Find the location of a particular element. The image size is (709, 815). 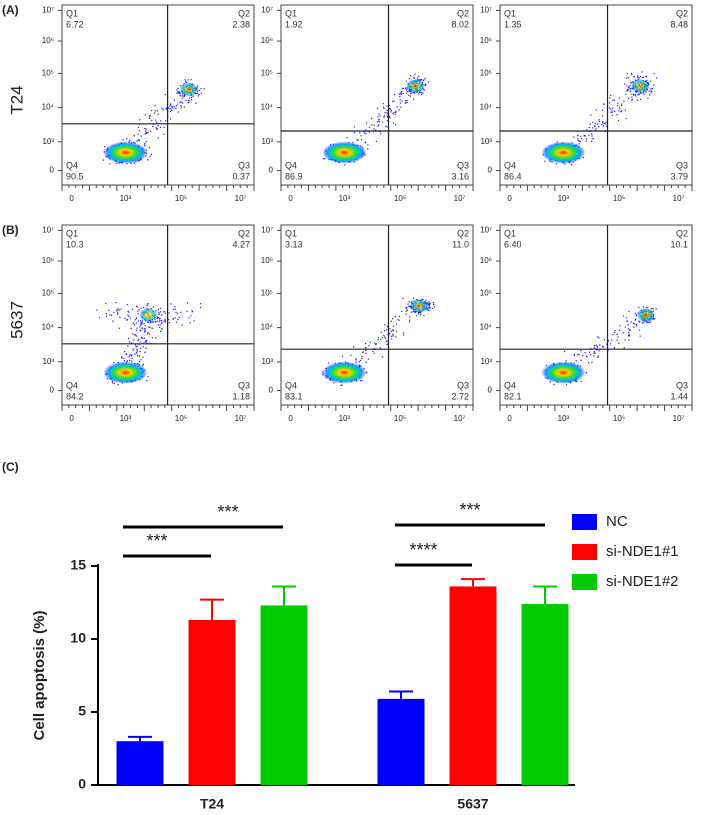

x-tick-label: 10³ is located at coordinates (564, 198).